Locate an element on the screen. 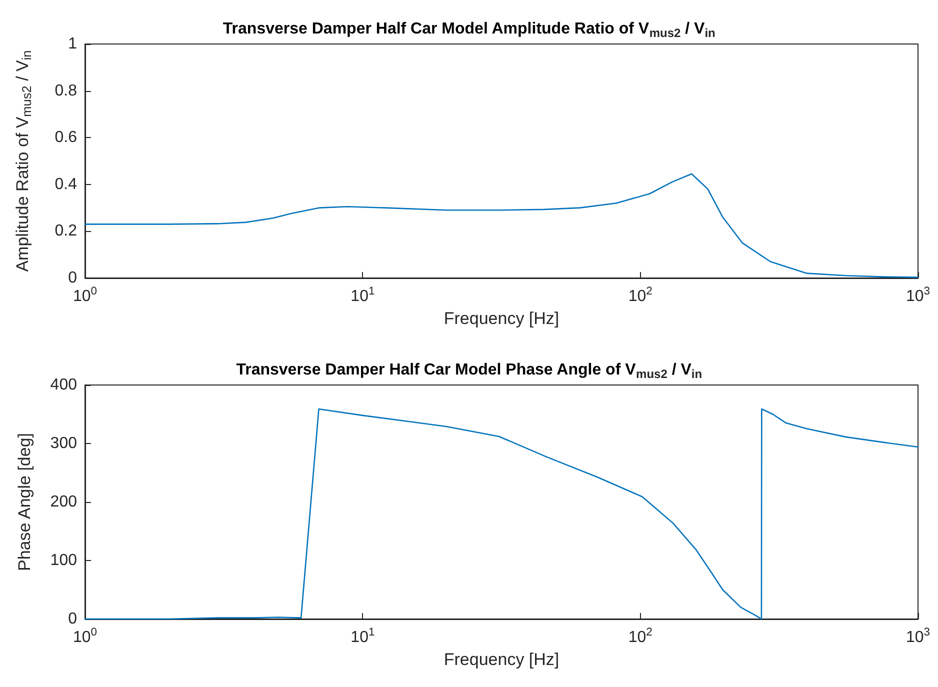  y-axis-title: Amplitude Ratio of Vmus2 / Vin is located at coordinates (23, 161).